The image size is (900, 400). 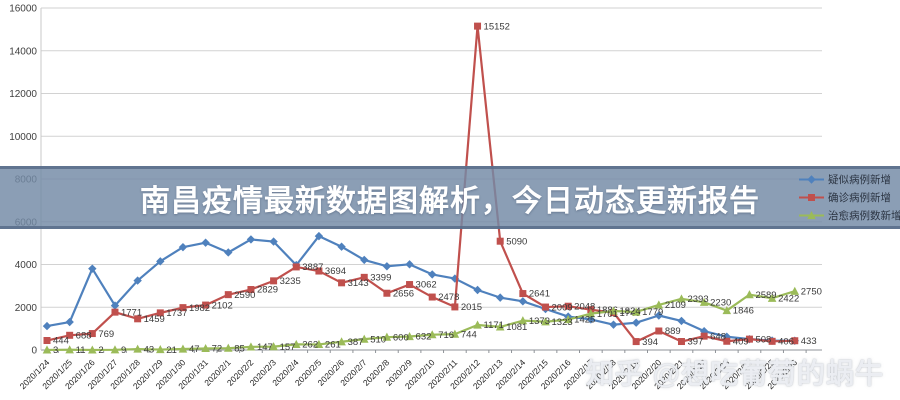 What do you see at coordinates (171, 350) in the screenshot?
I see `svg-text: 21` at bounding box center [171, 350].